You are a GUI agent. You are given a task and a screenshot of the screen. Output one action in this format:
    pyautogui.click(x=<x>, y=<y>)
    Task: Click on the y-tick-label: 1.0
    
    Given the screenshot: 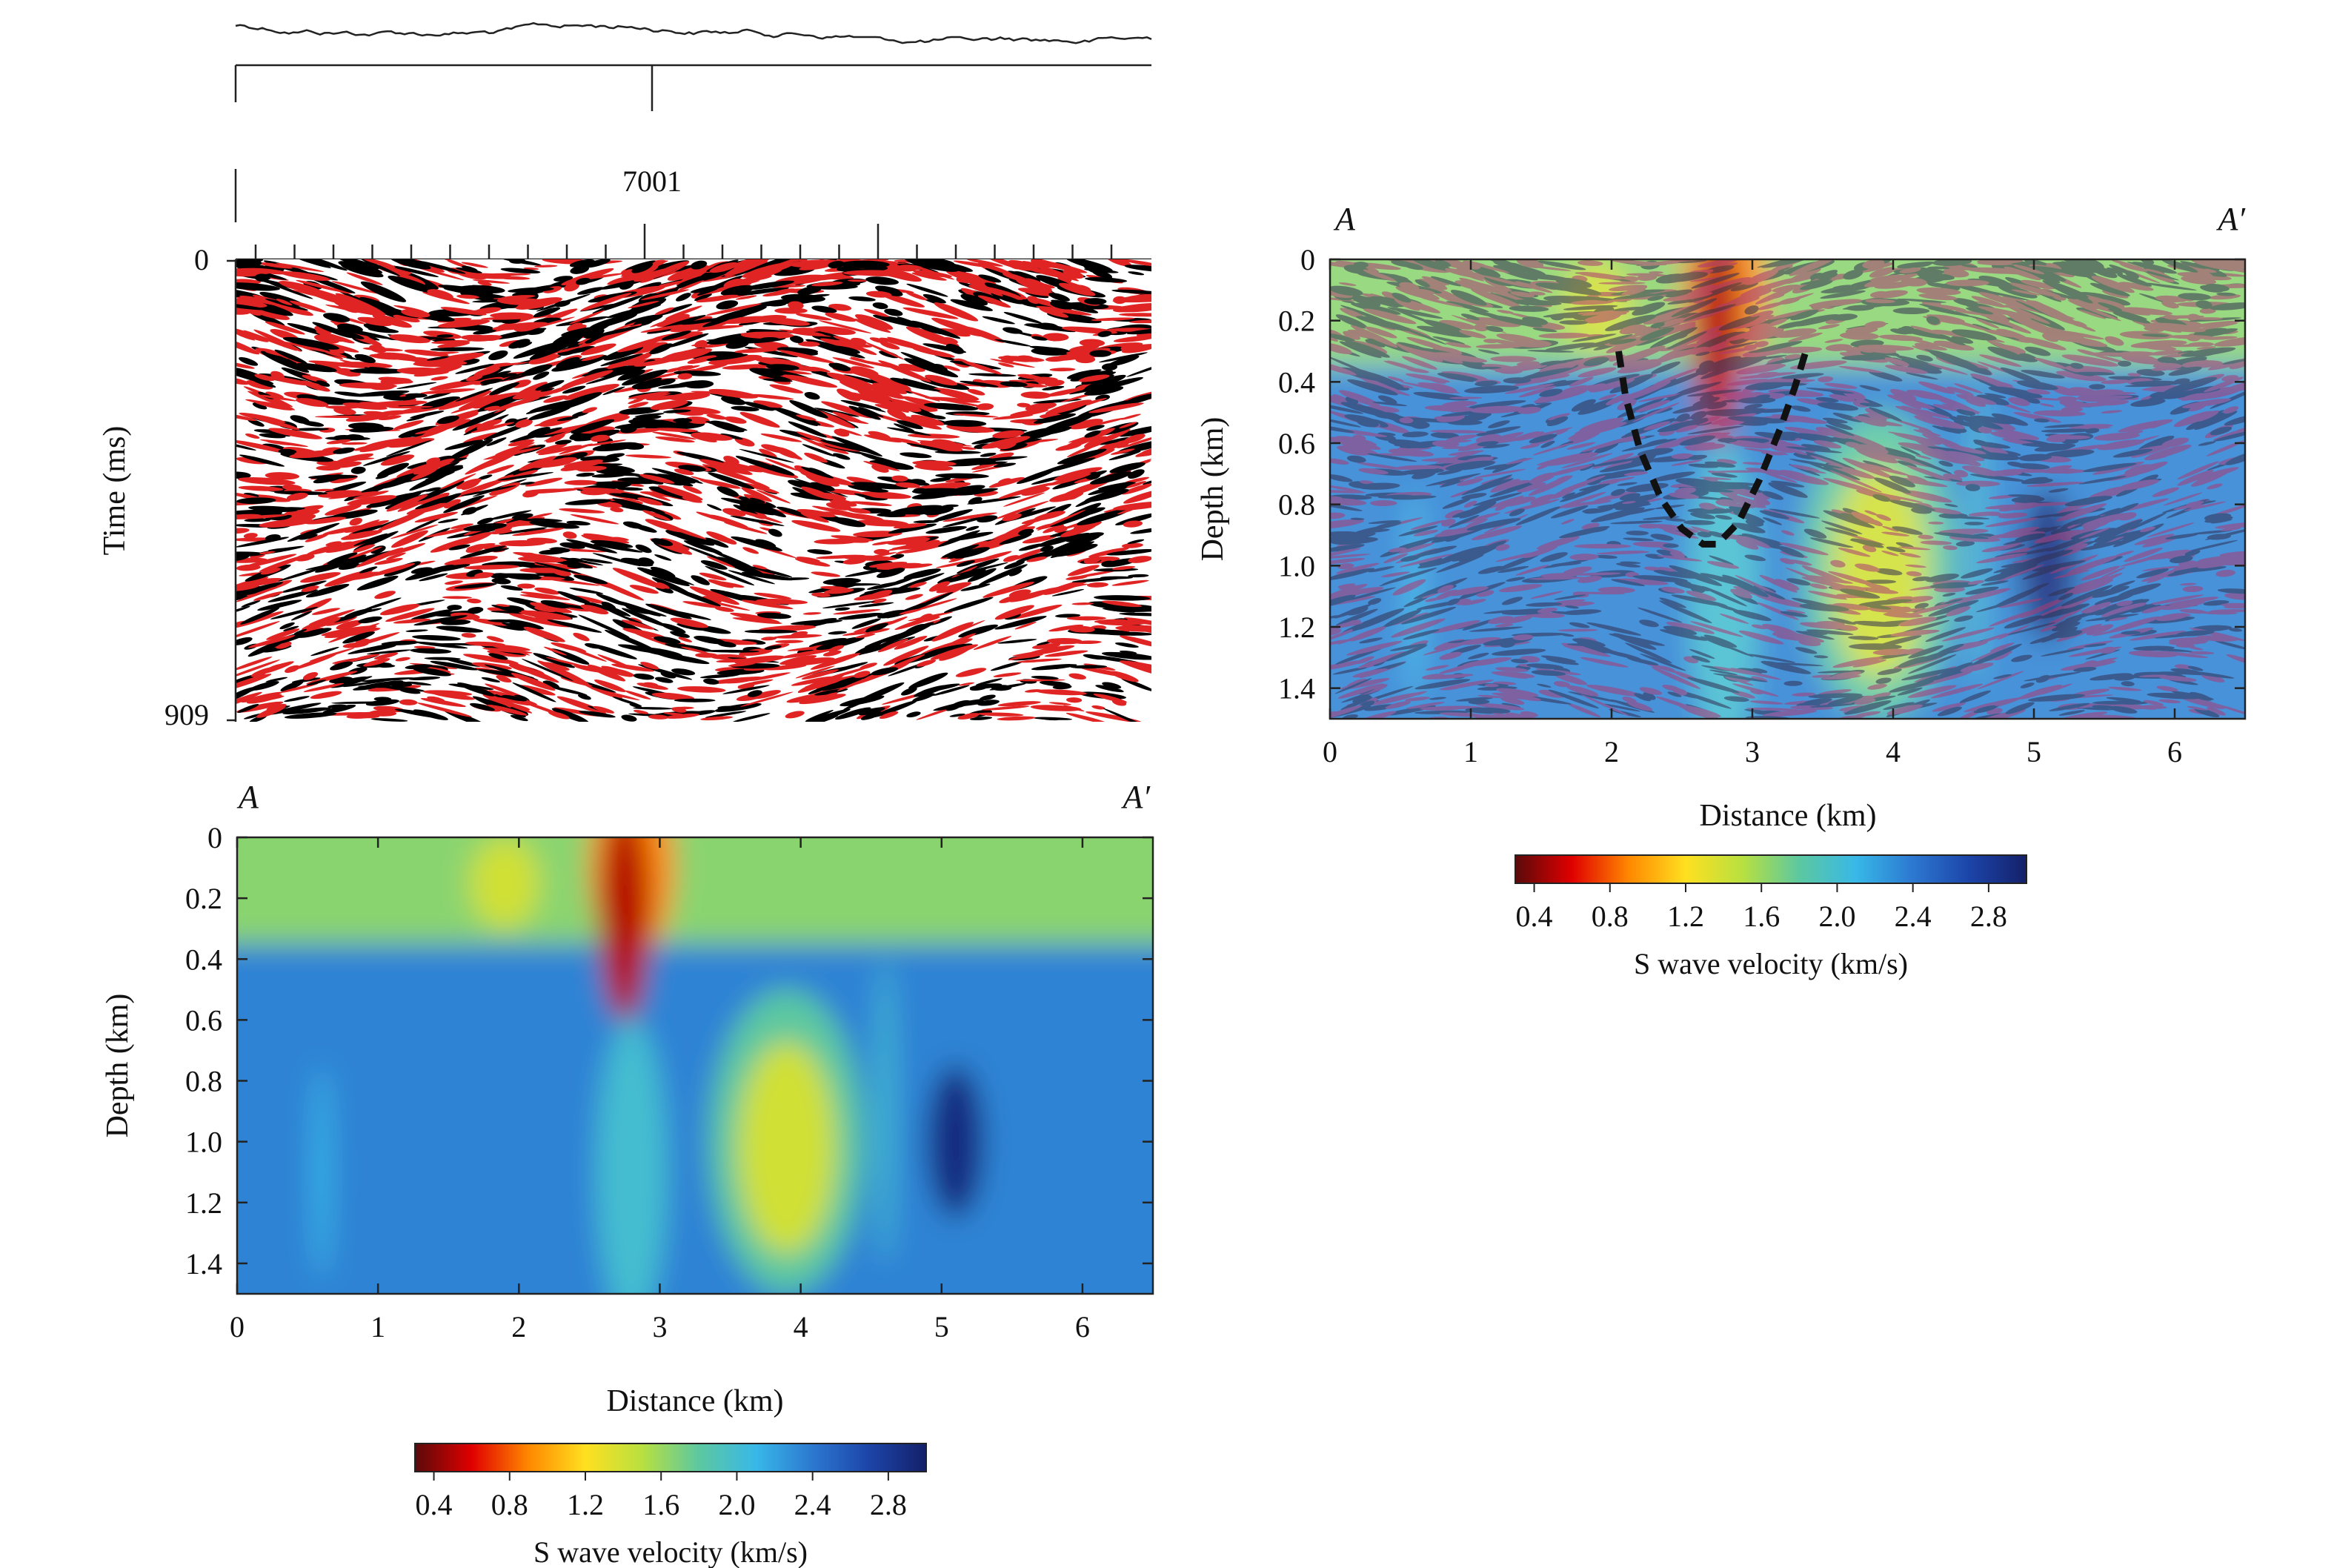 What is the action you would take?
    pyautogui.click(x=203, y=1142)
    